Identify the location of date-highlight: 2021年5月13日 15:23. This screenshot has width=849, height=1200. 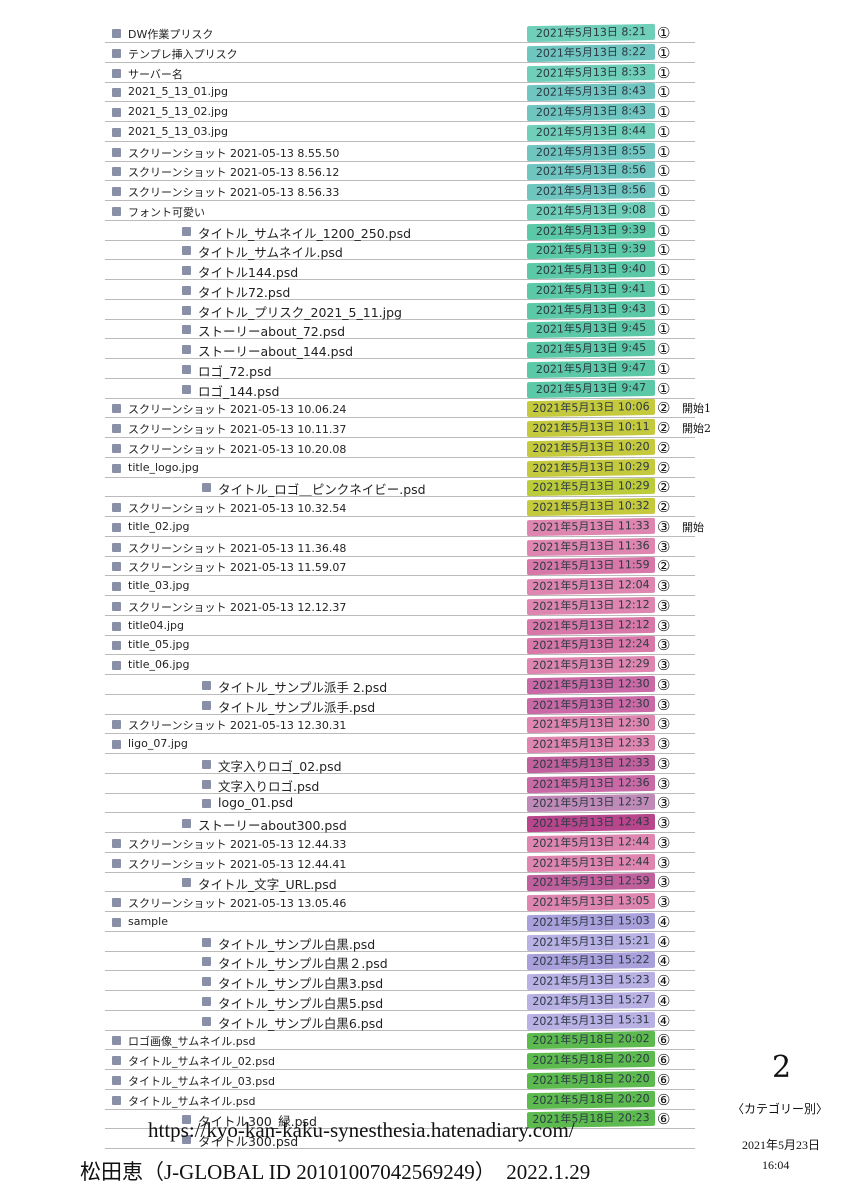
(591, 981).